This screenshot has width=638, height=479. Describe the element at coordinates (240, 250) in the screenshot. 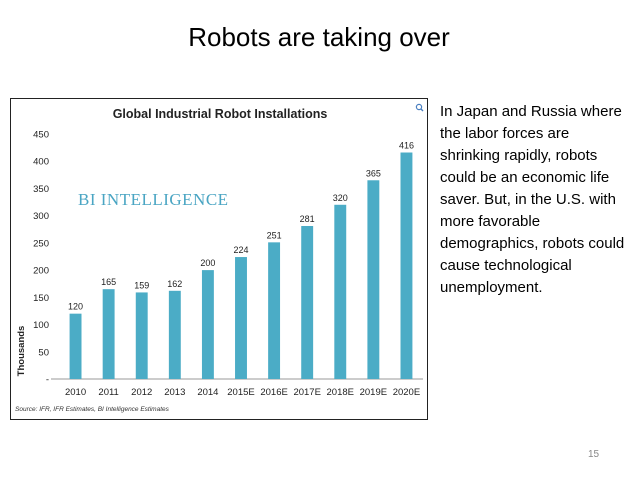

I see `bar-value-label: 224` at that location.